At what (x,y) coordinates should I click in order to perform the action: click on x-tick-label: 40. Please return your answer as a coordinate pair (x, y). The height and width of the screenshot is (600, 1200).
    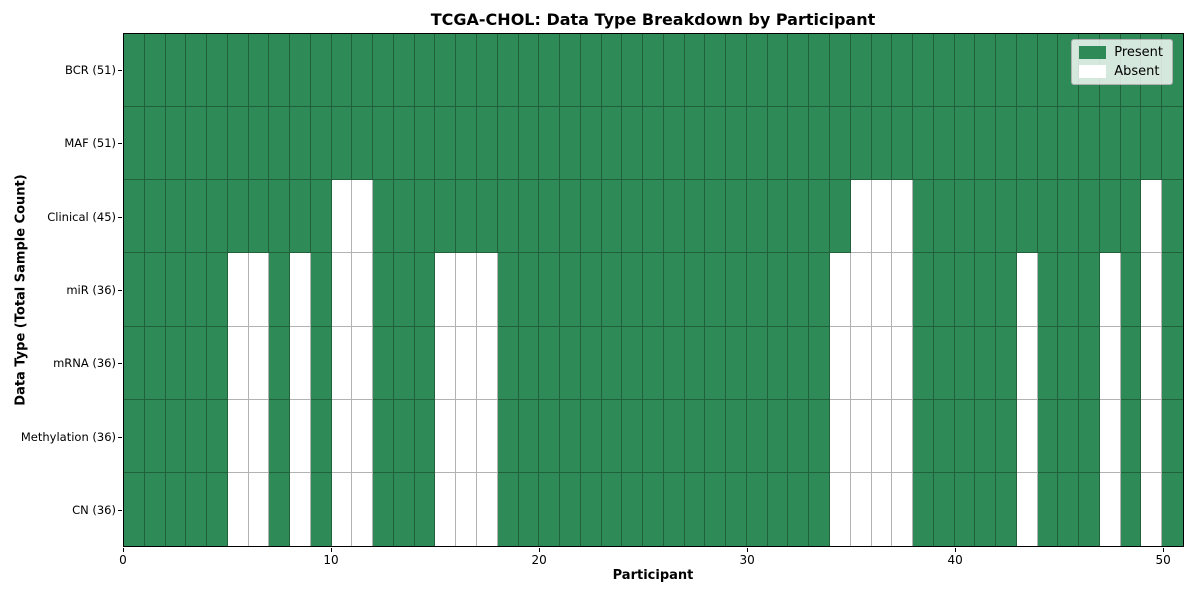
    Looking at the image, I should click on (955, 560).